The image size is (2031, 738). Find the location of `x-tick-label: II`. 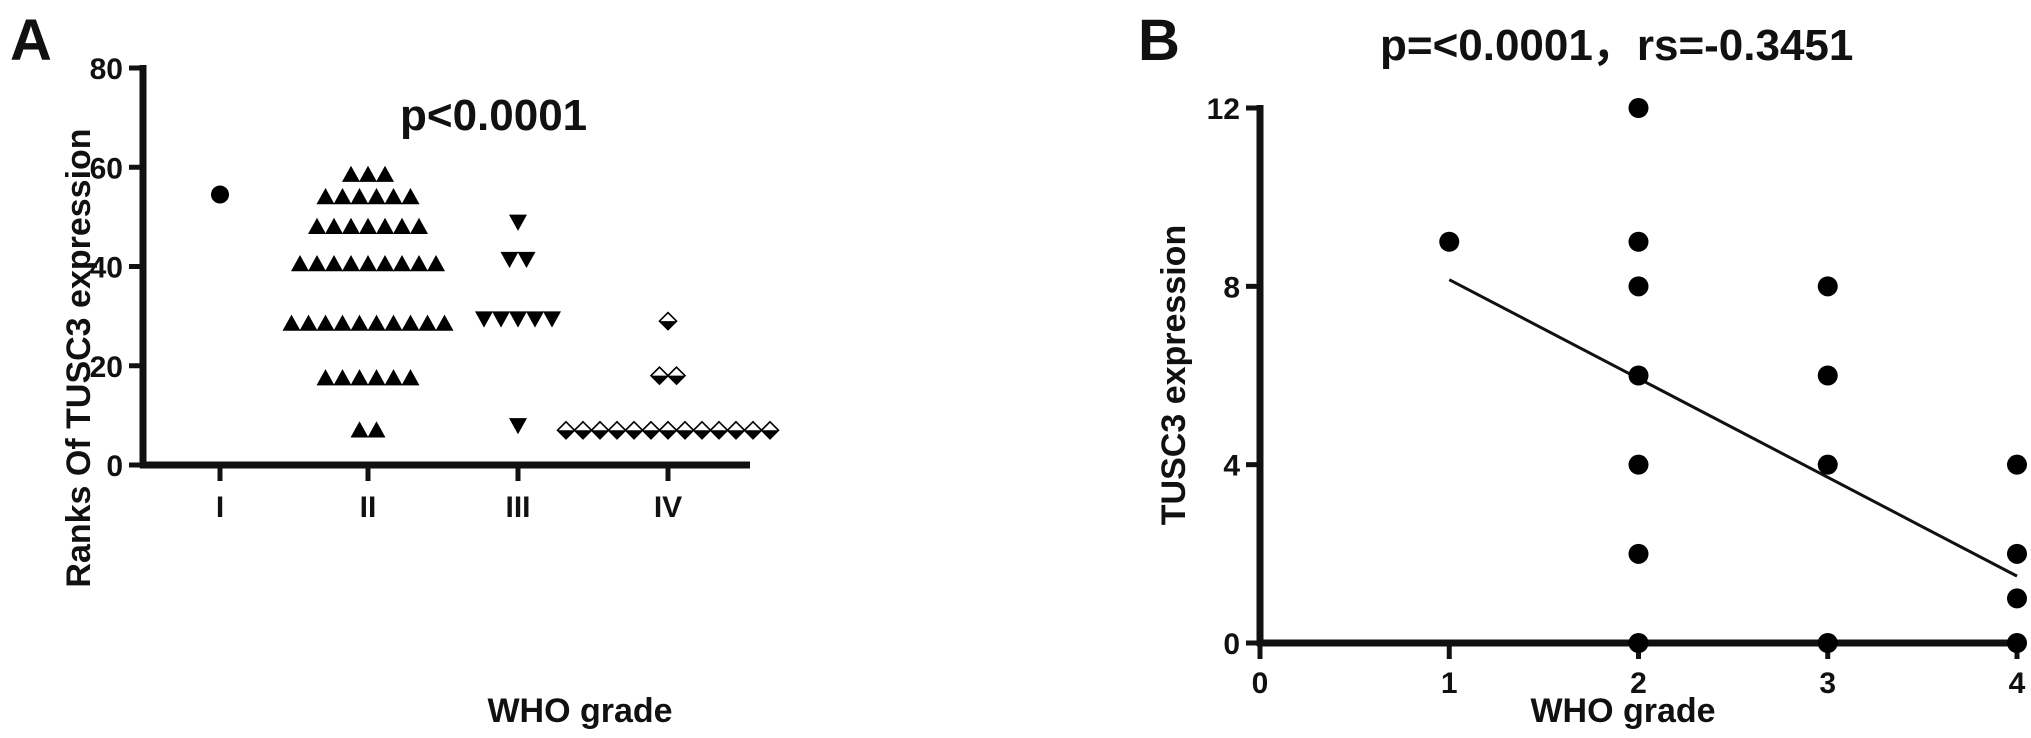

x-tick-label: II is located at coordinates (368, 507).